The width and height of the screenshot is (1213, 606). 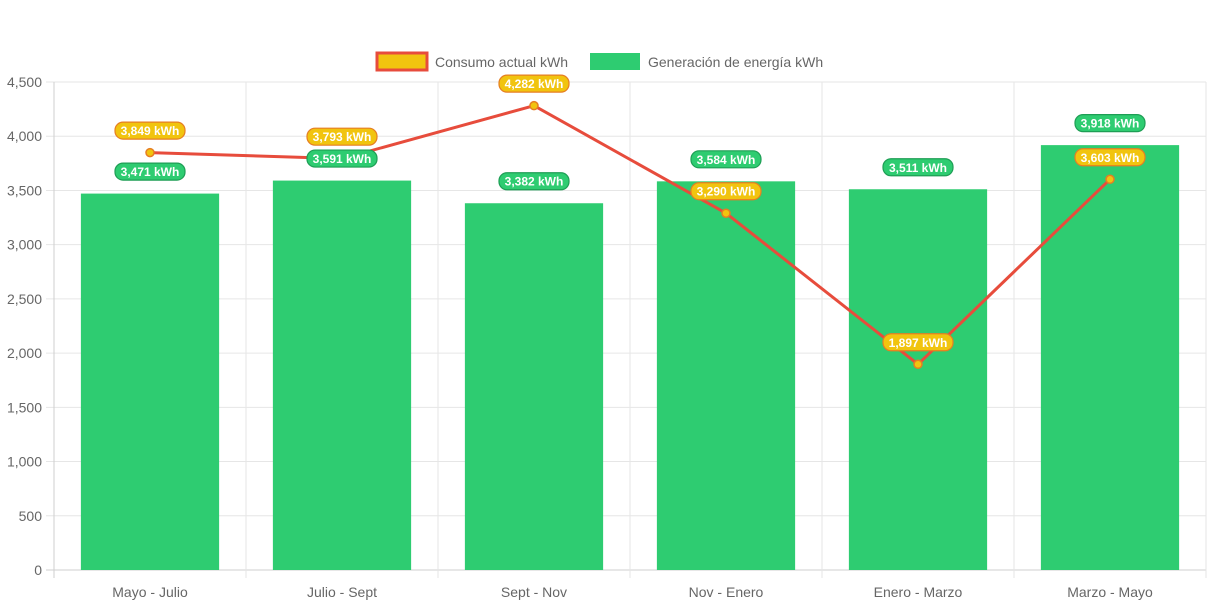 What do you see at coordinates (31, 516) in the screenshot?
I see `y-tick-label: 500` at bounding box center [31, 516].